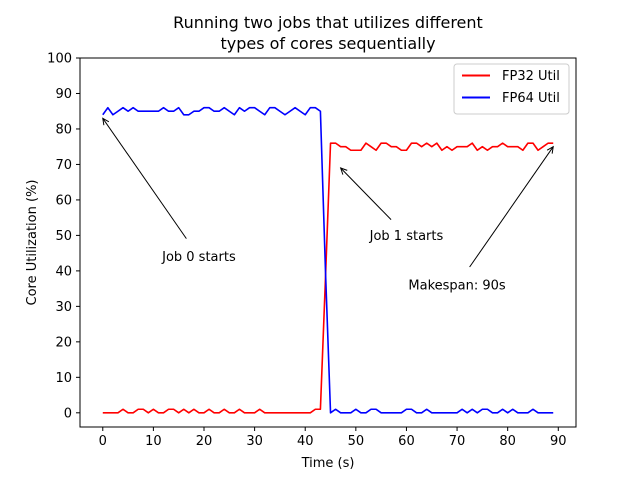 The height and width of the screenshot is (480, 640). Describe the element at coordinates (531, 76) in the screenshot. I see `legend-label-fp32: FP32 Util` at that location.